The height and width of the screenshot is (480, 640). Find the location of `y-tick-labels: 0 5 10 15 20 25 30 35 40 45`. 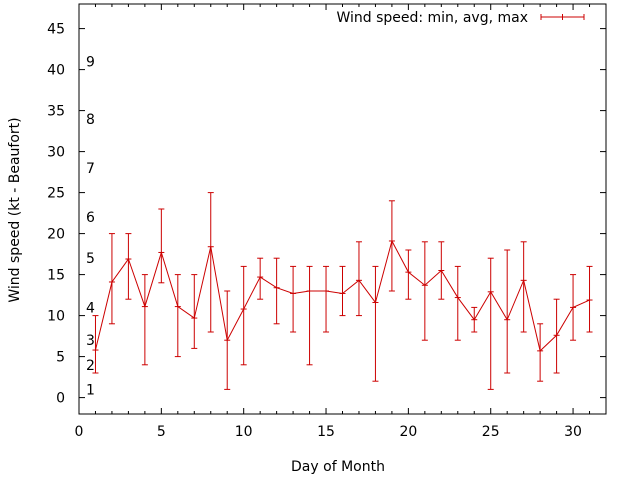

y-tick-labels: 0 5 10 15 20 25 30 35 40 45 is located at coordinates (56, 214).